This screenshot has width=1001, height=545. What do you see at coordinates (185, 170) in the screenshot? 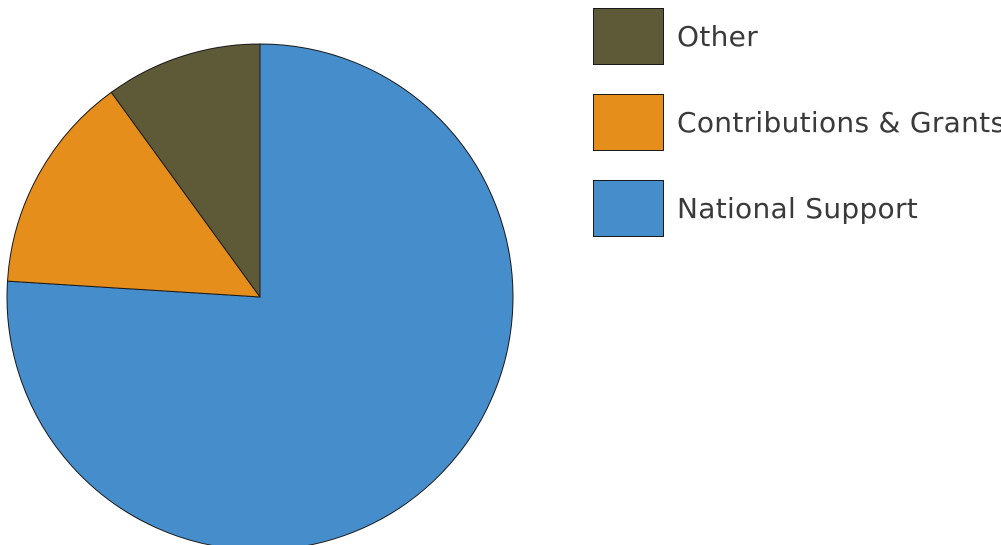
I see `pie-slice-other` at bounding box center [185, 170].